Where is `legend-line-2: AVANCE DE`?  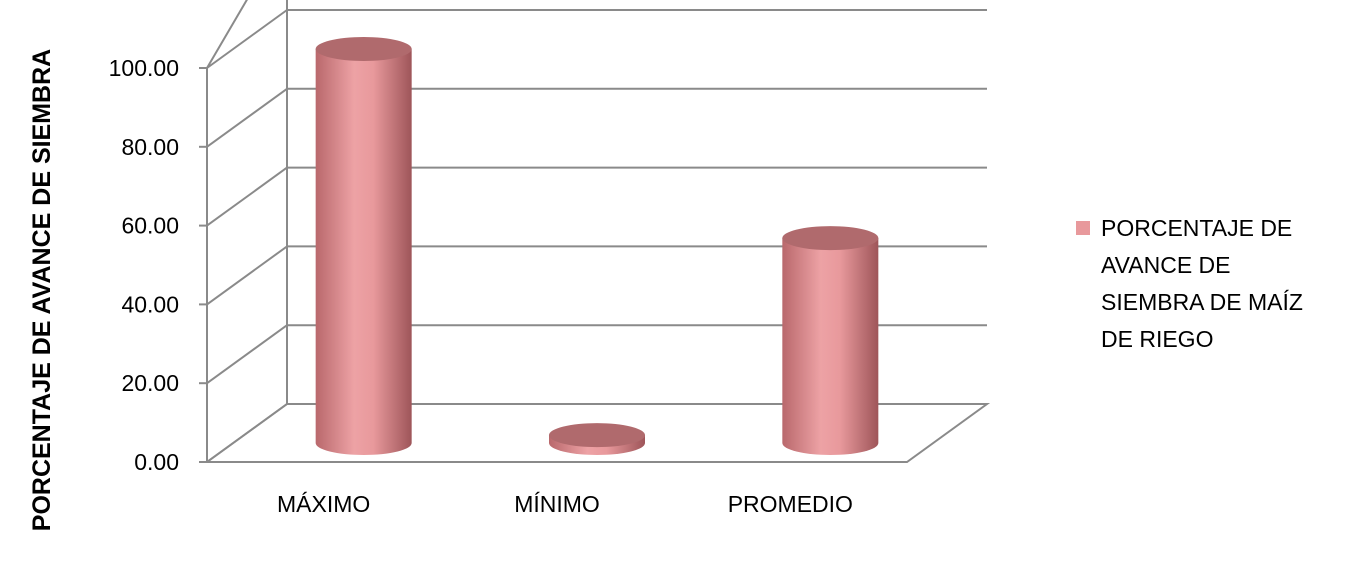 legend-line-2: AVANCE DE is located at coordinates (1166, 265).